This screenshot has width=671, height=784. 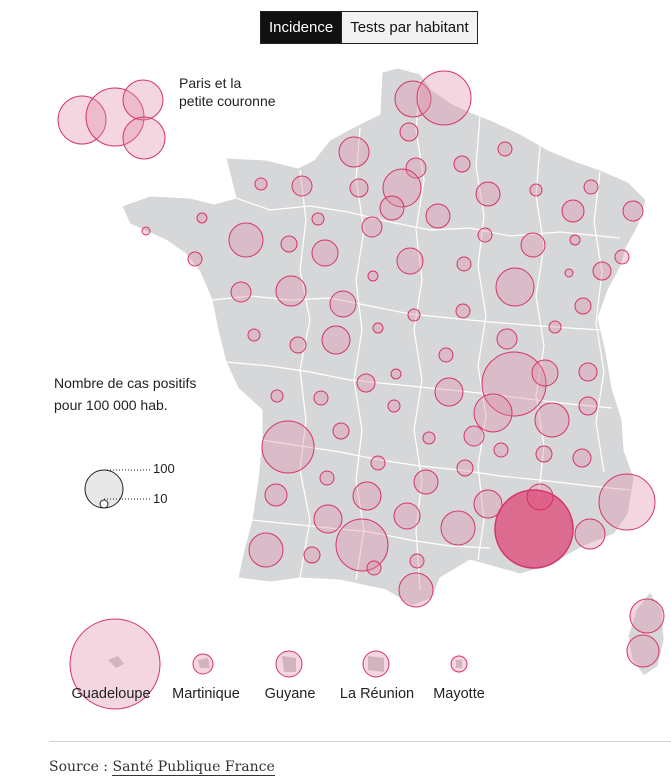 I want to click on source-link: Santé Publique France, so click(x=193, y=767).